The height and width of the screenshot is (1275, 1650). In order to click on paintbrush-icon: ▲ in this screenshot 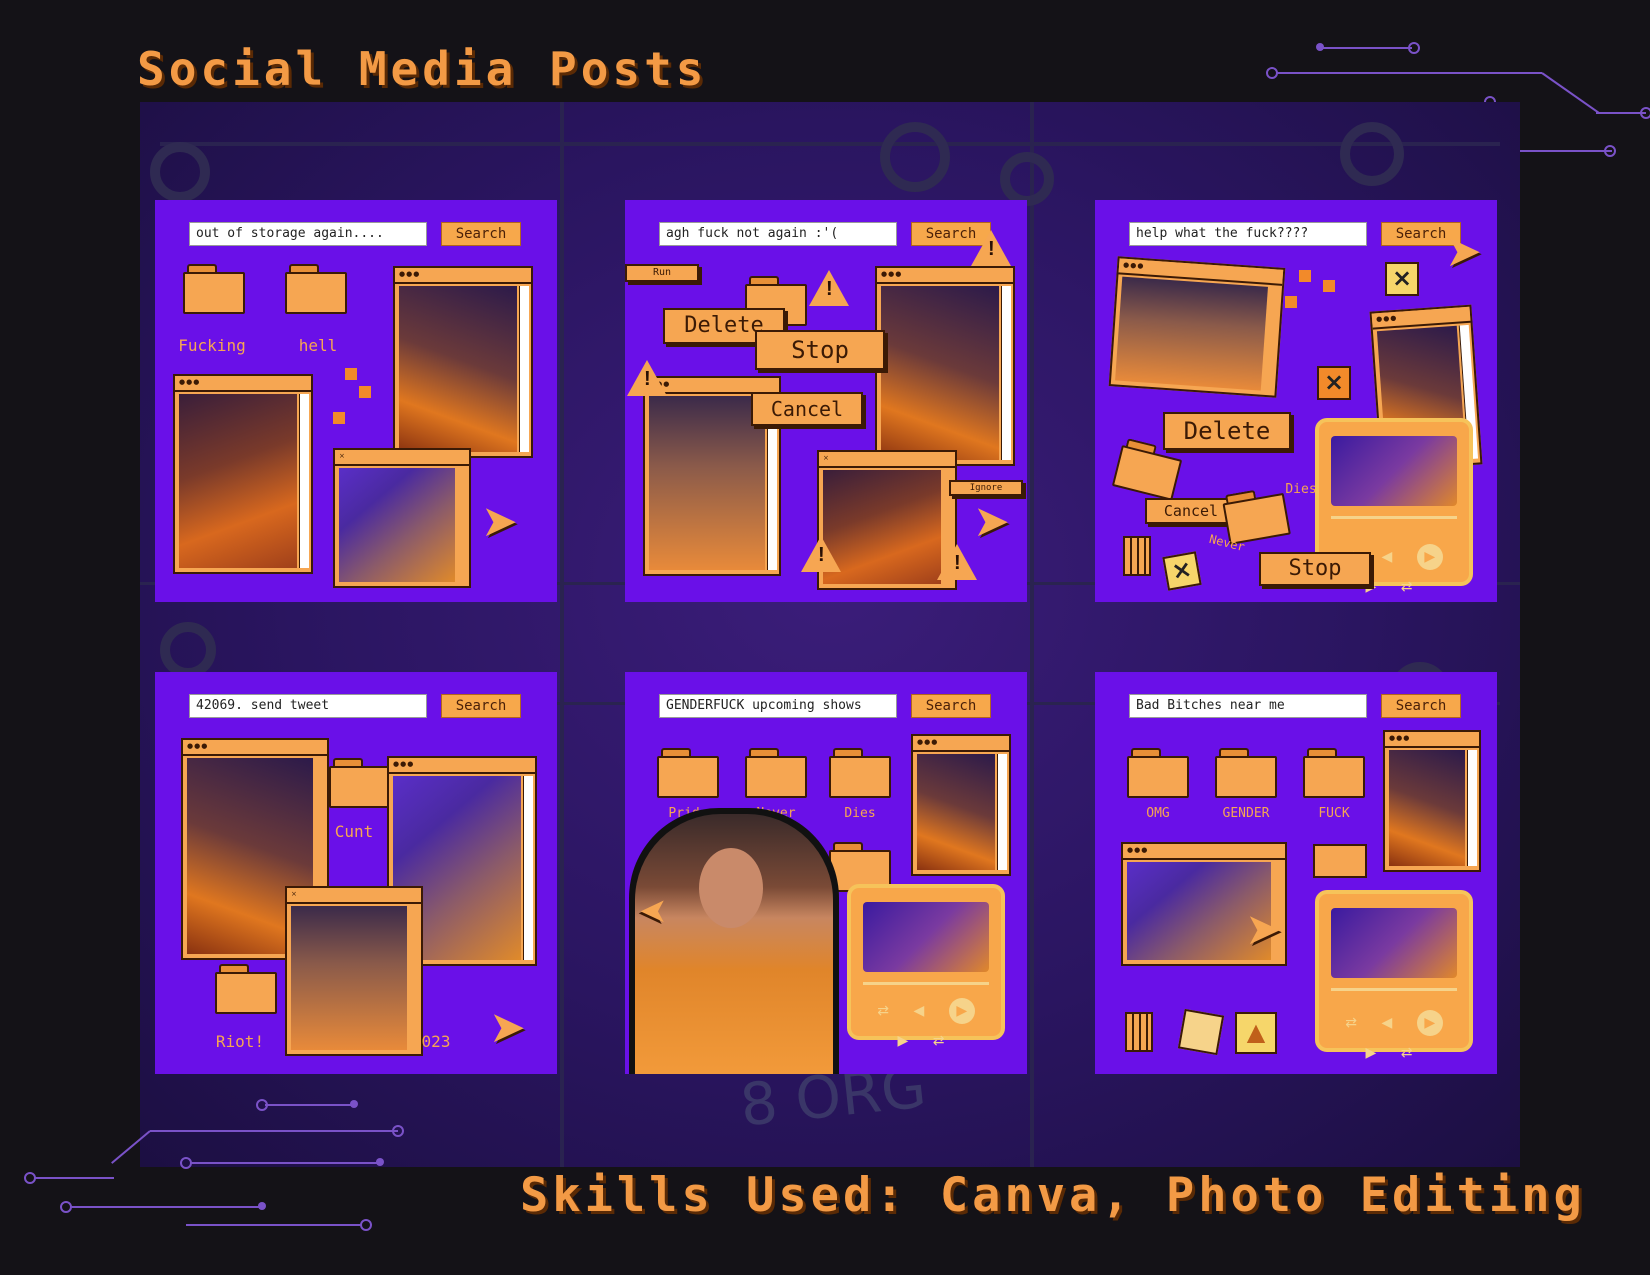, I will do `click(1256, 1033)`.